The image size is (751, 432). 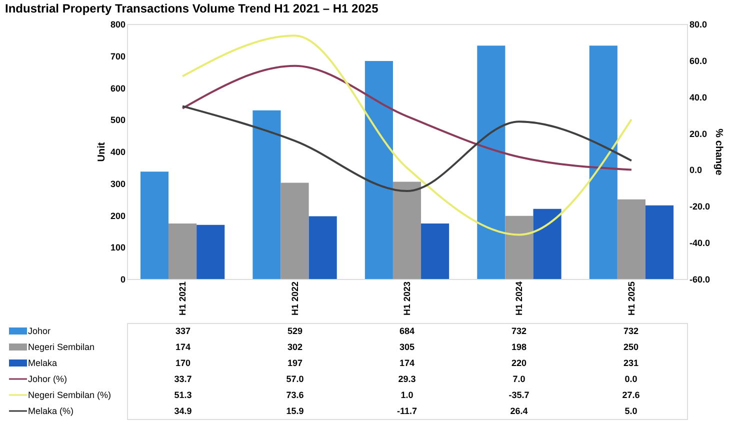 What do you see at coordinates (118, 88) in the screenshot?
I see `y-tick-label: 600` at bounding box center [118, 88].